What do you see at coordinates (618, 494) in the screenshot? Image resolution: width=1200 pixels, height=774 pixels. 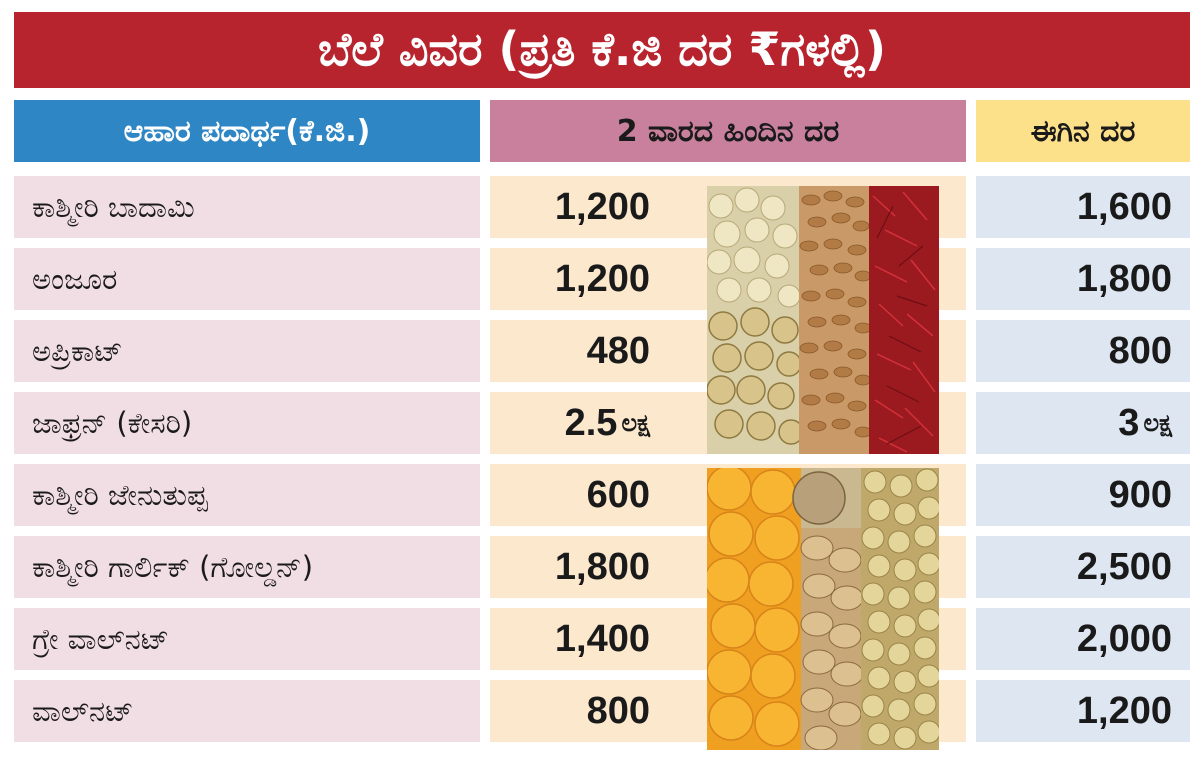 I see `previous-price: 600` at bounding box center [618, 494].